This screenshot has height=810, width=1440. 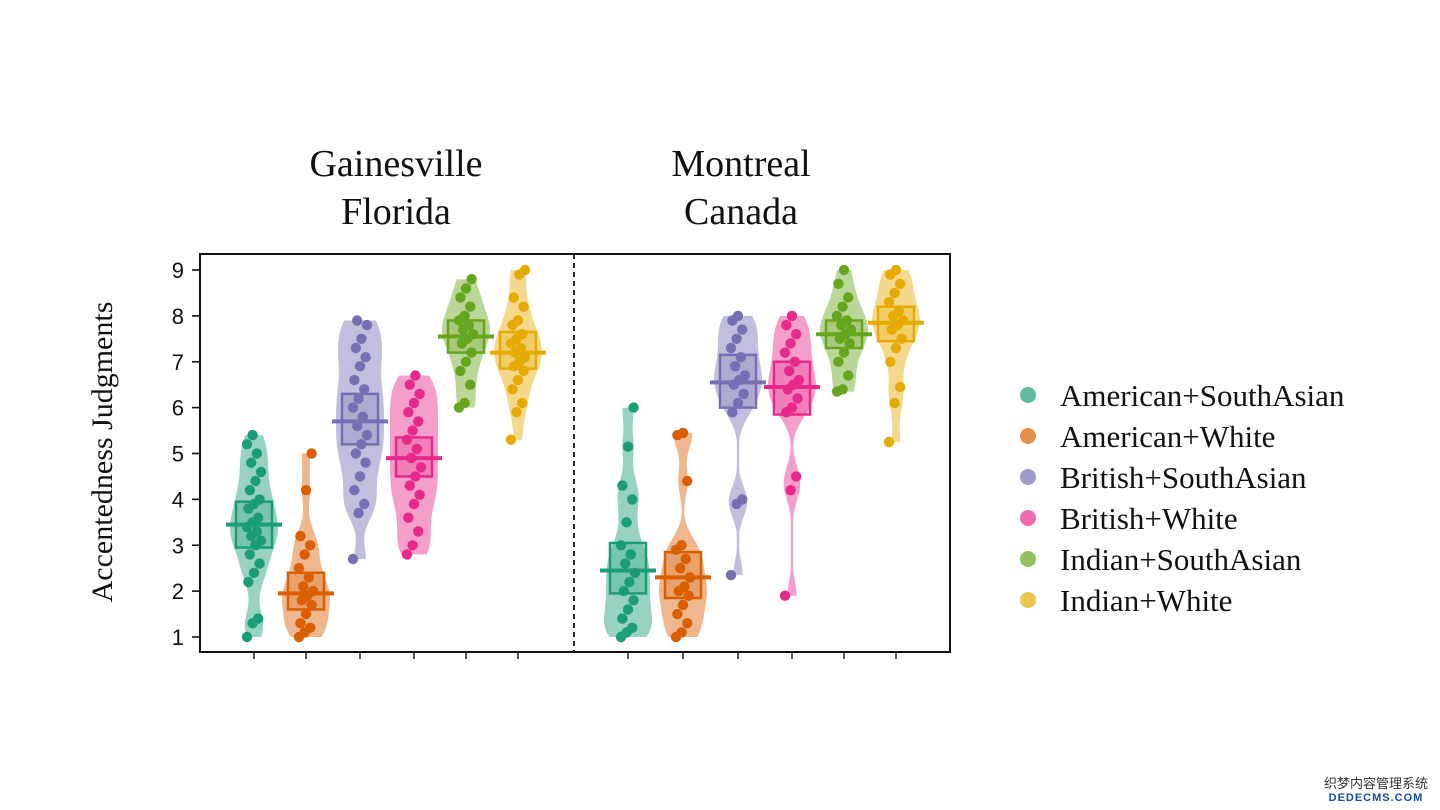 What do you see at coordinates (1183, 477) in the screenshot?
I see `legend-label-british-southasian: British+SouthAsian` at bounding box center [1183, 477].